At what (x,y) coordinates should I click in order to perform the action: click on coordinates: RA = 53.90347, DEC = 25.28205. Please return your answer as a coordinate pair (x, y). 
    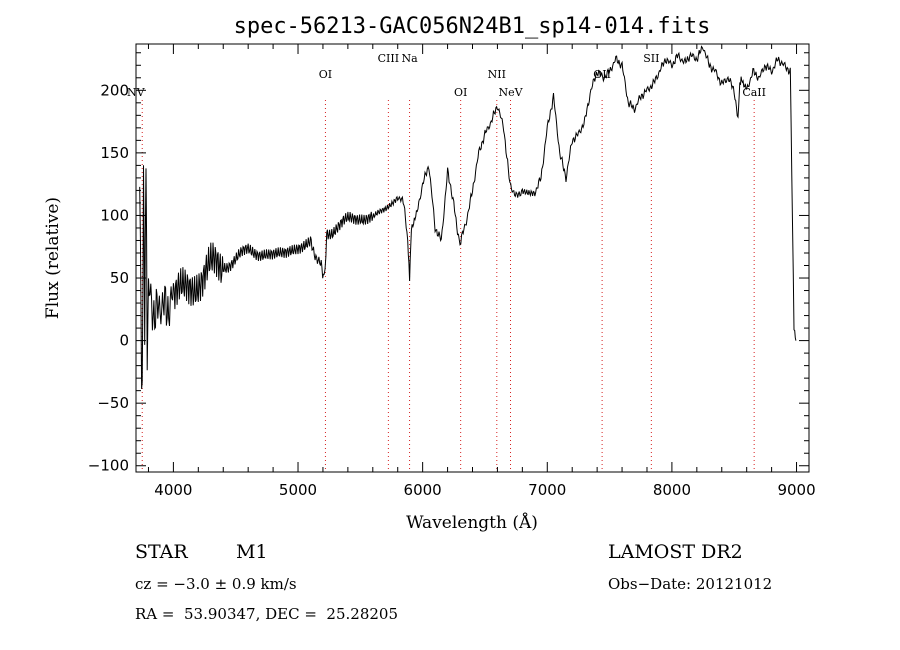
    Looking at the image, I should click on (267, 614).